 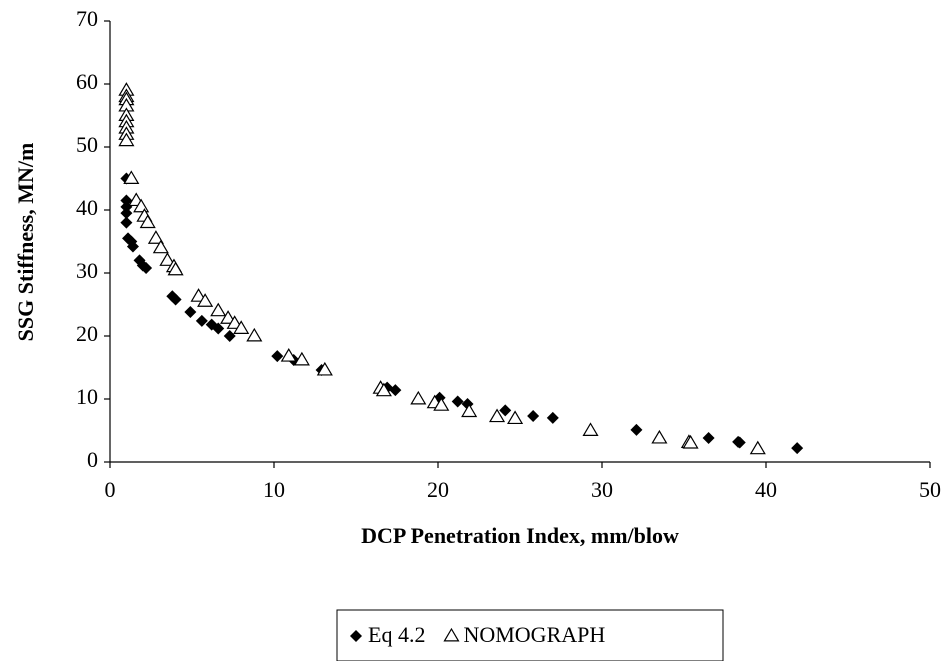 What do you see at coordinates (87, 270) in the screenshot?
I see `y-tick-label: 30` at bounding box center [87, 270].